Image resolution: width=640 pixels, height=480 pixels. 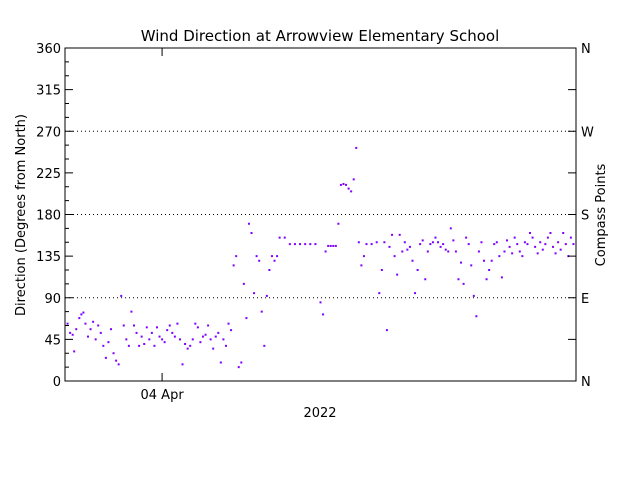 What do you see at coordinates (48, 257) in the screenshot?
I see `y-tick-label: 135` at bounding box center [48, 257].